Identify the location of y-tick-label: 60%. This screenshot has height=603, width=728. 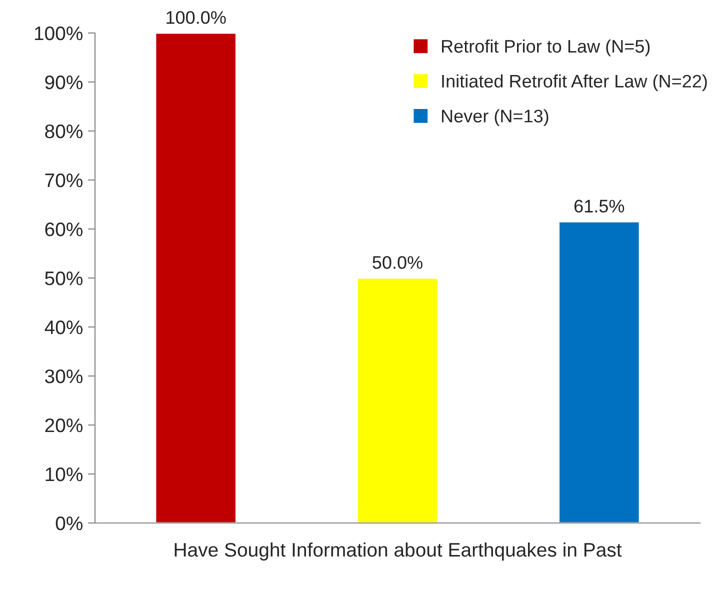
(64, 229).